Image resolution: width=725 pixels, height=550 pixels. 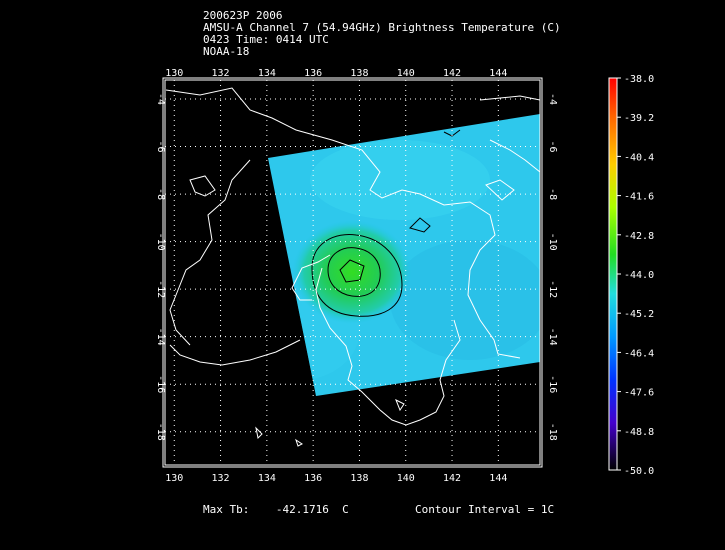 I want to click on lon-tick-label-top: 142, so click(x=452, y=73).